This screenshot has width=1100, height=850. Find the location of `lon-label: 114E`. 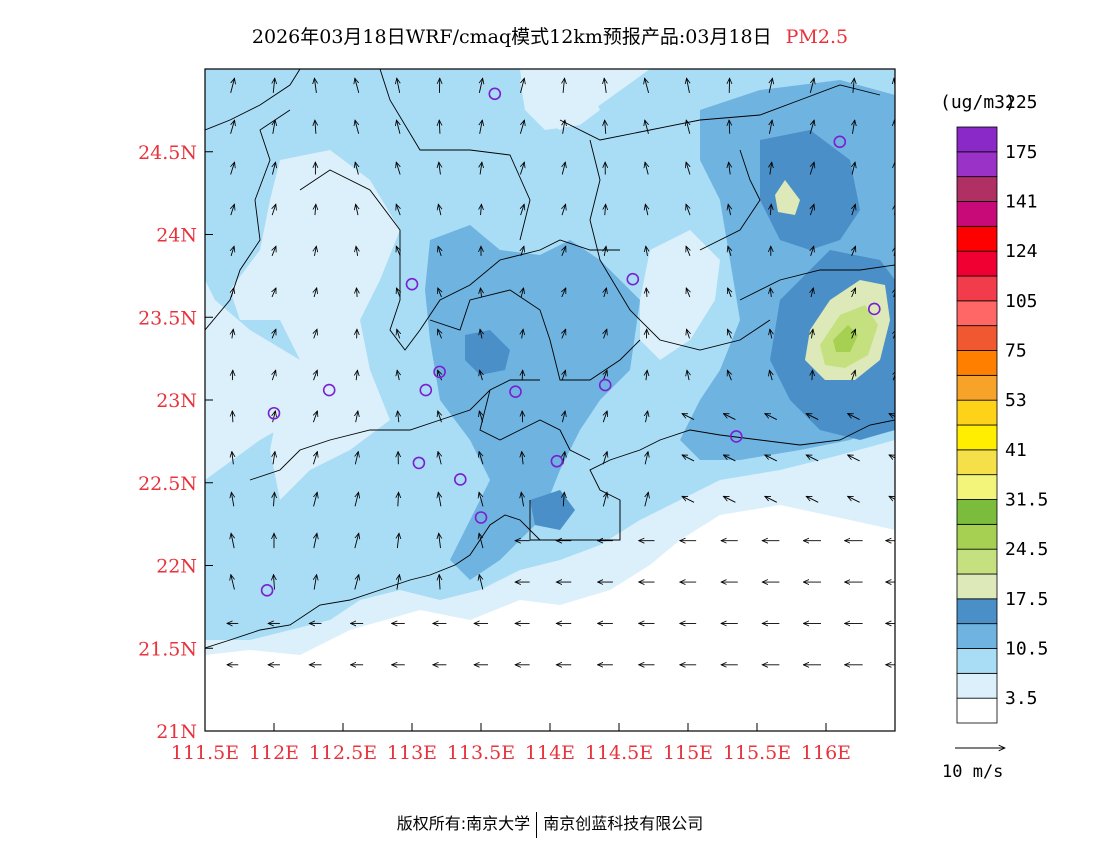

lon-label: 114E is located at coordinates (550, 753).